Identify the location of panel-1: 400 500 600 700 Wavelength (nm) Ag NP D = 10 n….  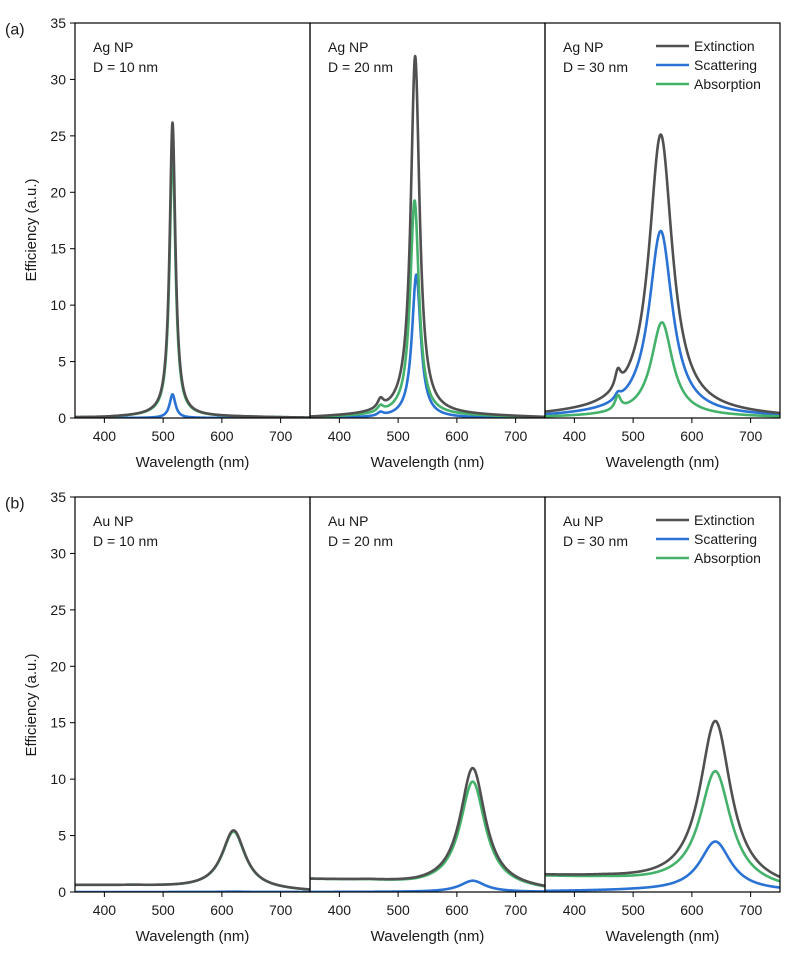
(192, 246).